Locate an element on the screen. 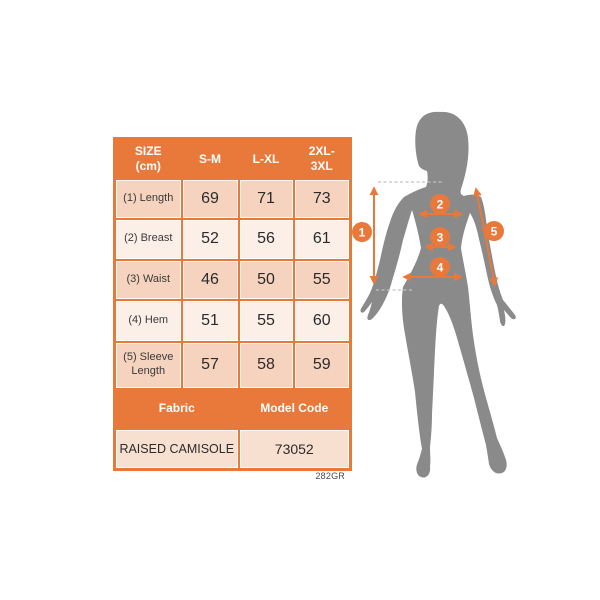 Image resolution: width=600 pixels, height=600 pixels. marker-5: 5 is located at coordinates (494, 231).